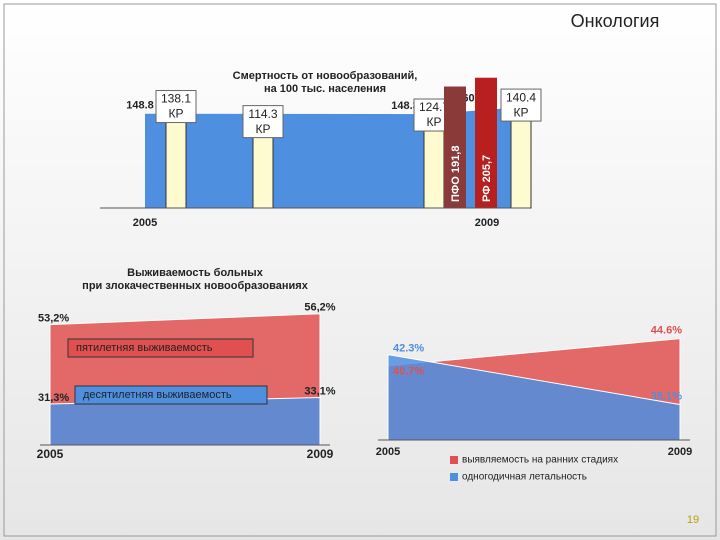 This screenshot has width=720, height=540. Describe the element at coordinates (53, 398) in the screenshot. I see `value-label: 31,3%` at that location.